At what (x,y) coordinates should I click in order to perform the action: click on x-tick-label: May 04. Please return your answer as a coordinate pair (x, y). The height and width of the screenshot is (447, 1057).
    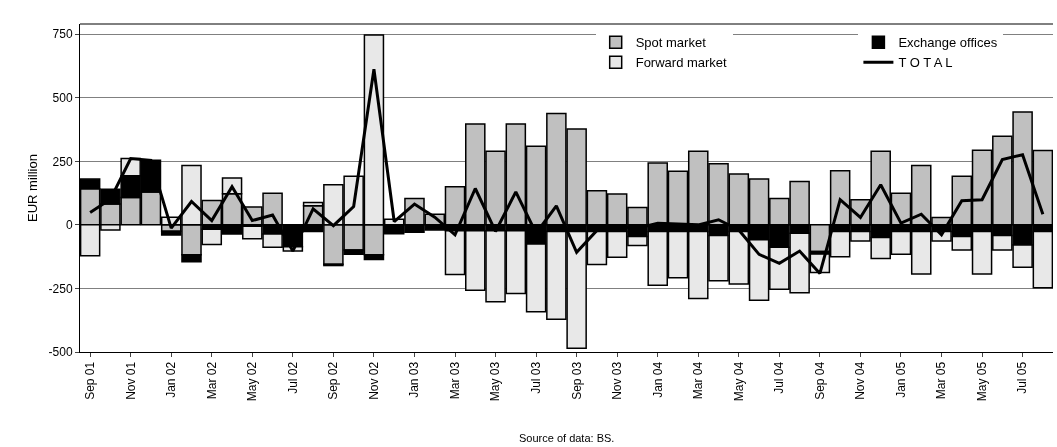
    Looking at the image, I should click on (738, 381).